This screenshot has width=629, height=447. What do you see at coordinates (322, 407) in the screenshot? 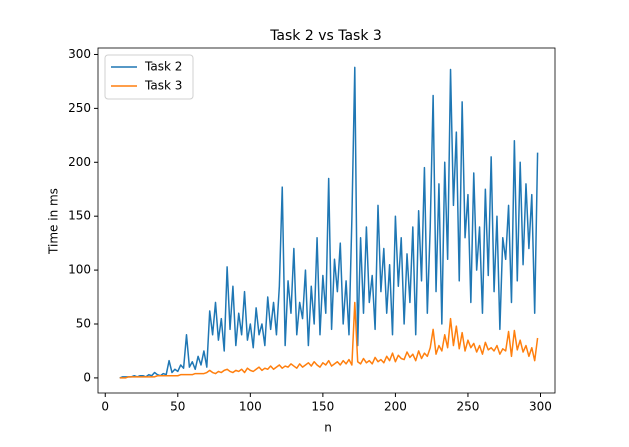
I see `x-tick-label: 150` at bounding box center [322, 407].